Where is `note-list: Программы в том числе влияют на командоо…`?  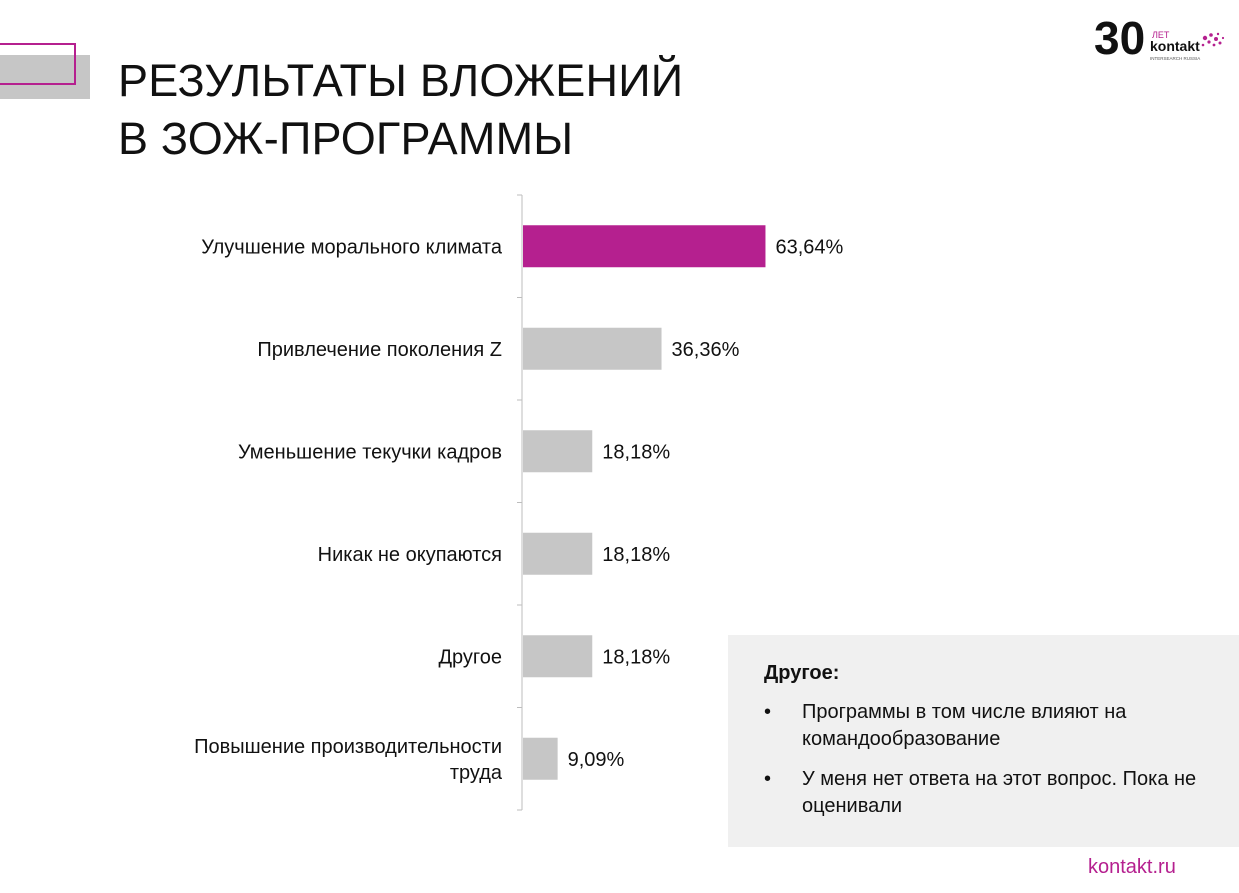
note-list: Программы в том числе влияют на командоо… is located at coordinates (1001, 759).